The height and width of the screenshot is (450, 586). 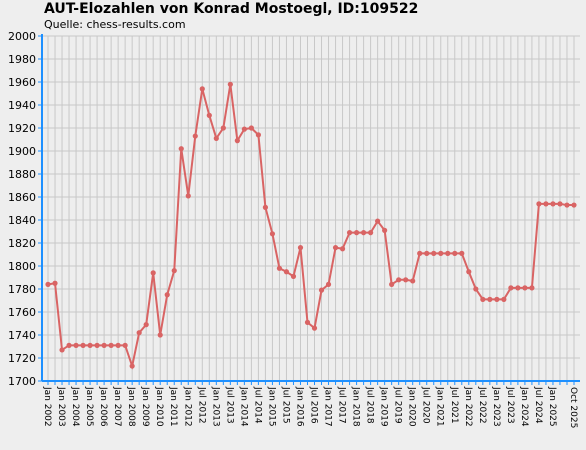 I want to click on x-tick-label: Jan 2021, so click(x=440, y=406).